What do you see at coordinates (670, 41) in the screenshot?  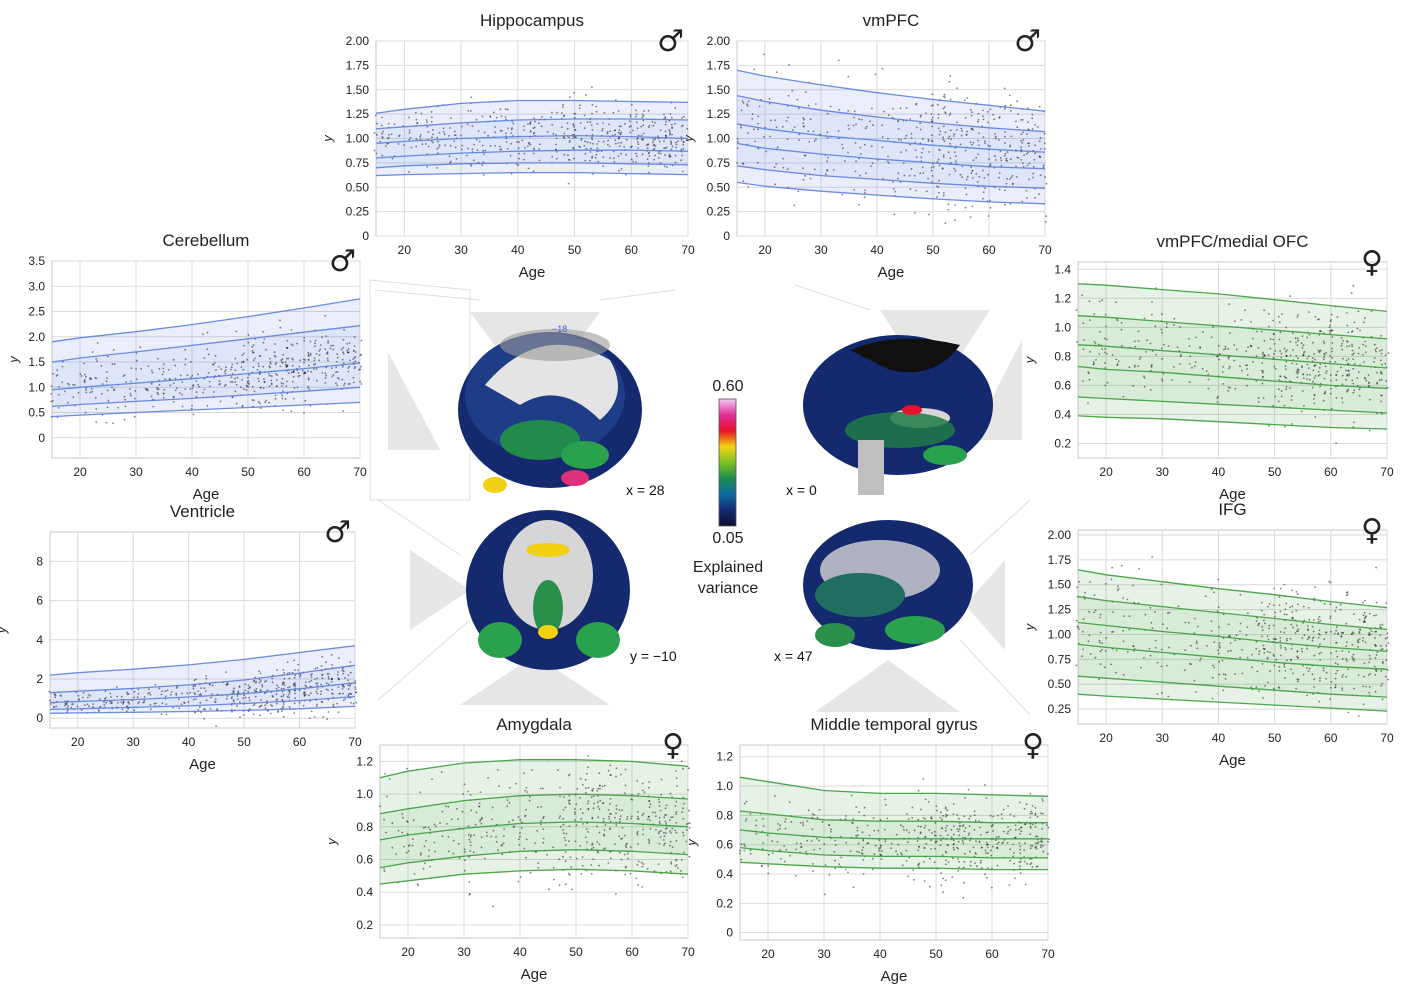 I see `male-symbol-icon: ♂` at bounding box center [670, 41].